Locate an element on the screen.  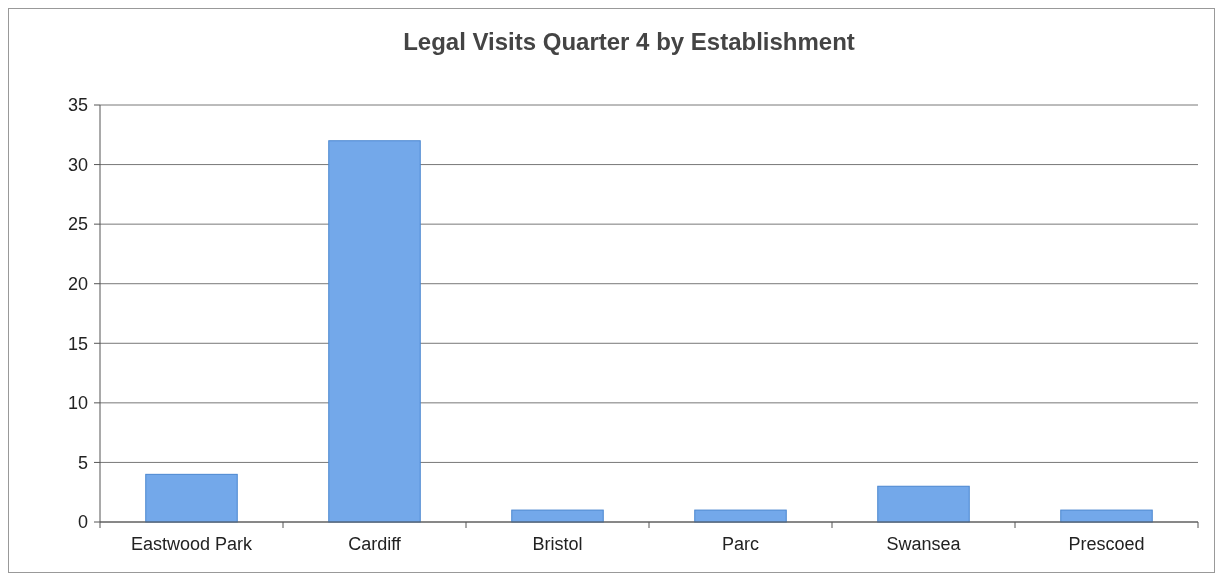
x-tick-label: Cardiff is located at coordinates (375, 544).